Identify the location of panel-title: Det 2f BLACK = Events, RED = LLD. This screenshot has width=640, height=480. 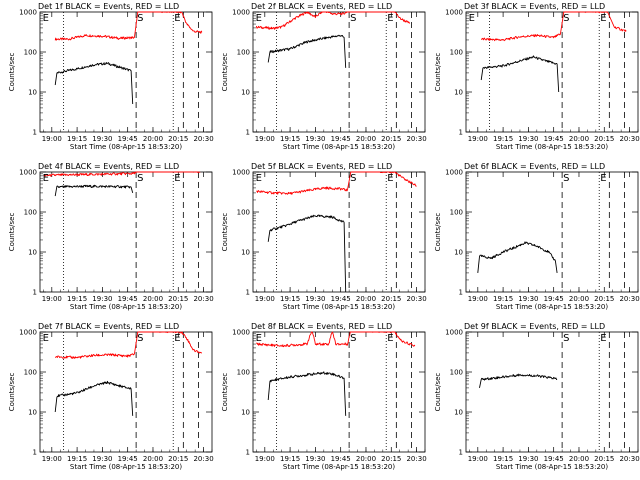
(321, 6).